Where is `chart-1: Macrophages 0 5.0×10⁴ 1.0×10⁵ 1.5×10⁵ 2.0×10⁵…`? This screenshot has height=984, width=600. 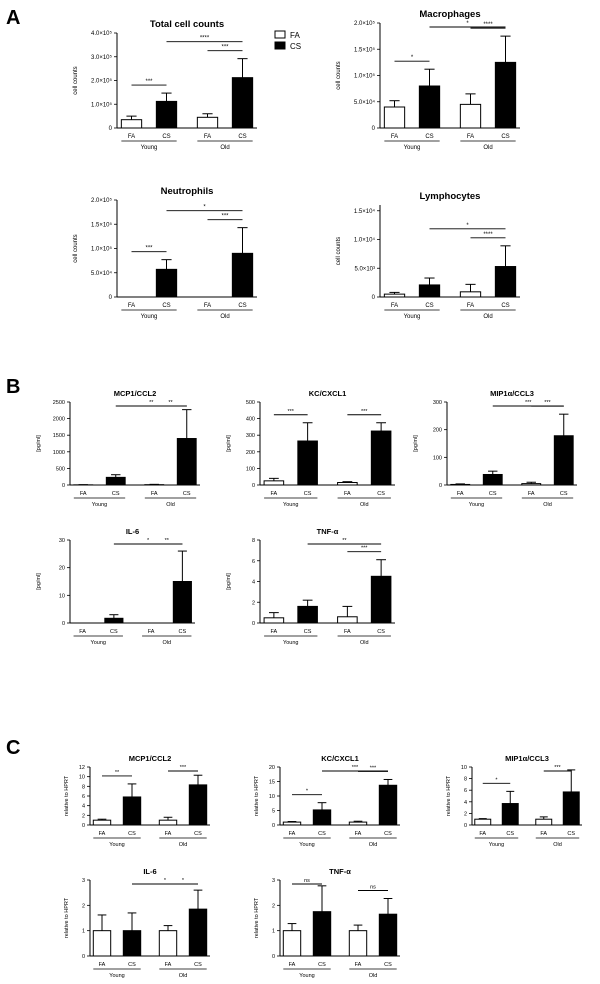
chart-1: Macrophages 0 5.0×10⁴ 1.0×10⁵ 1.5×10⁵ 2.0×10⁵… is located at coordinates (428, 80).